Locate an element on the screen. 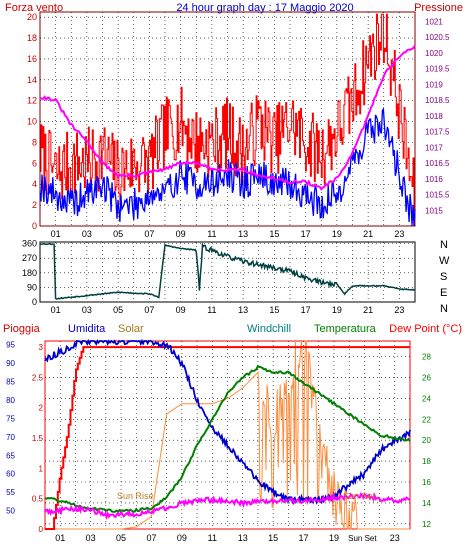 The height and width of the screenshot is (555, 466). legend-solar: Solar is located at coordinates (131, 329).